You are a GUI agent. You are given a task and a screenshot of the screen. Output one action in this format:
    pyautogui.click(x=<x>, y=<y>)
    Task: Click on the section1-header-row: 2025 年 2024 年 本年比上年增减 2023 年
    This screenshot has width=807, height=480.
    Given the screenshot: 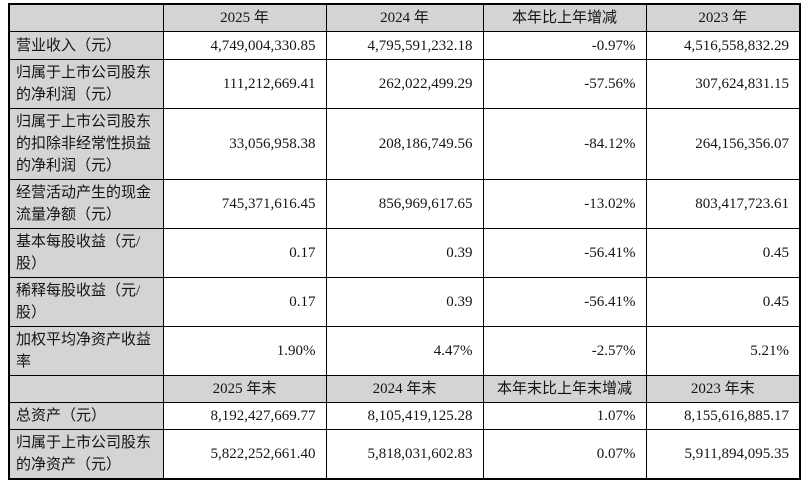 What is the action you would take?
    pyautogui.click(x=404, y=17)
    